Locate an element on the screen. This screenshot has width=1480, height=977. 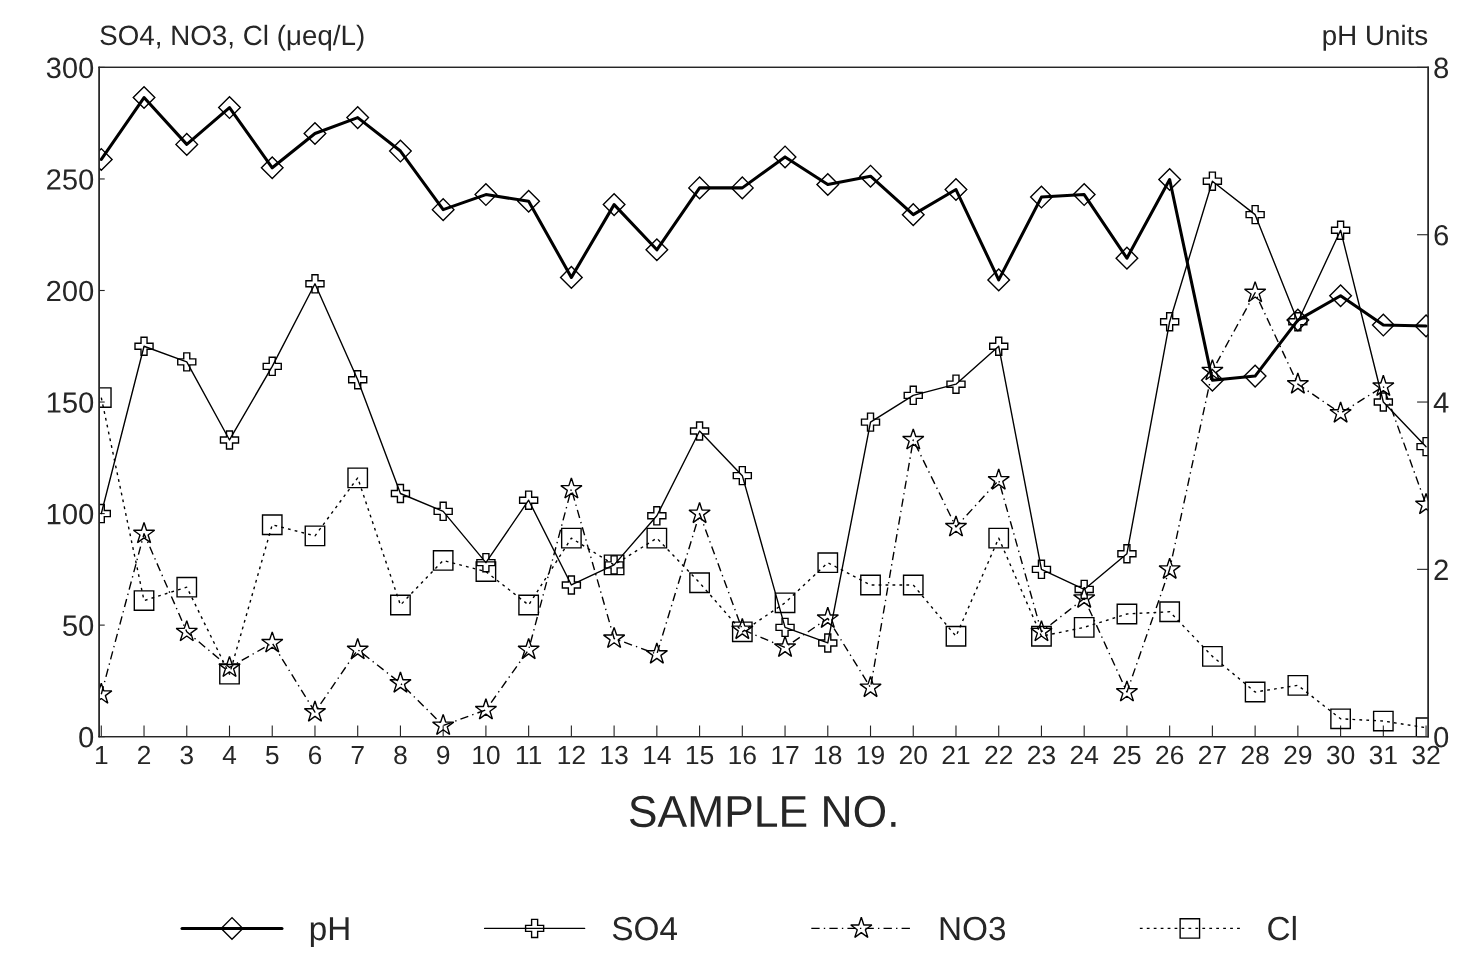
x-tick-label: 4 is located at coordinates (229, 755).